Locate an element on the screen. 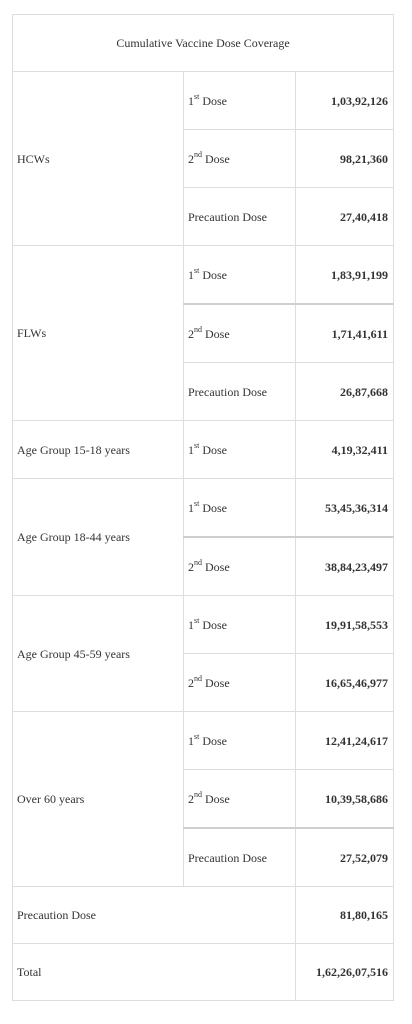  group-label: HCWs is located at coordinates (98, 158).